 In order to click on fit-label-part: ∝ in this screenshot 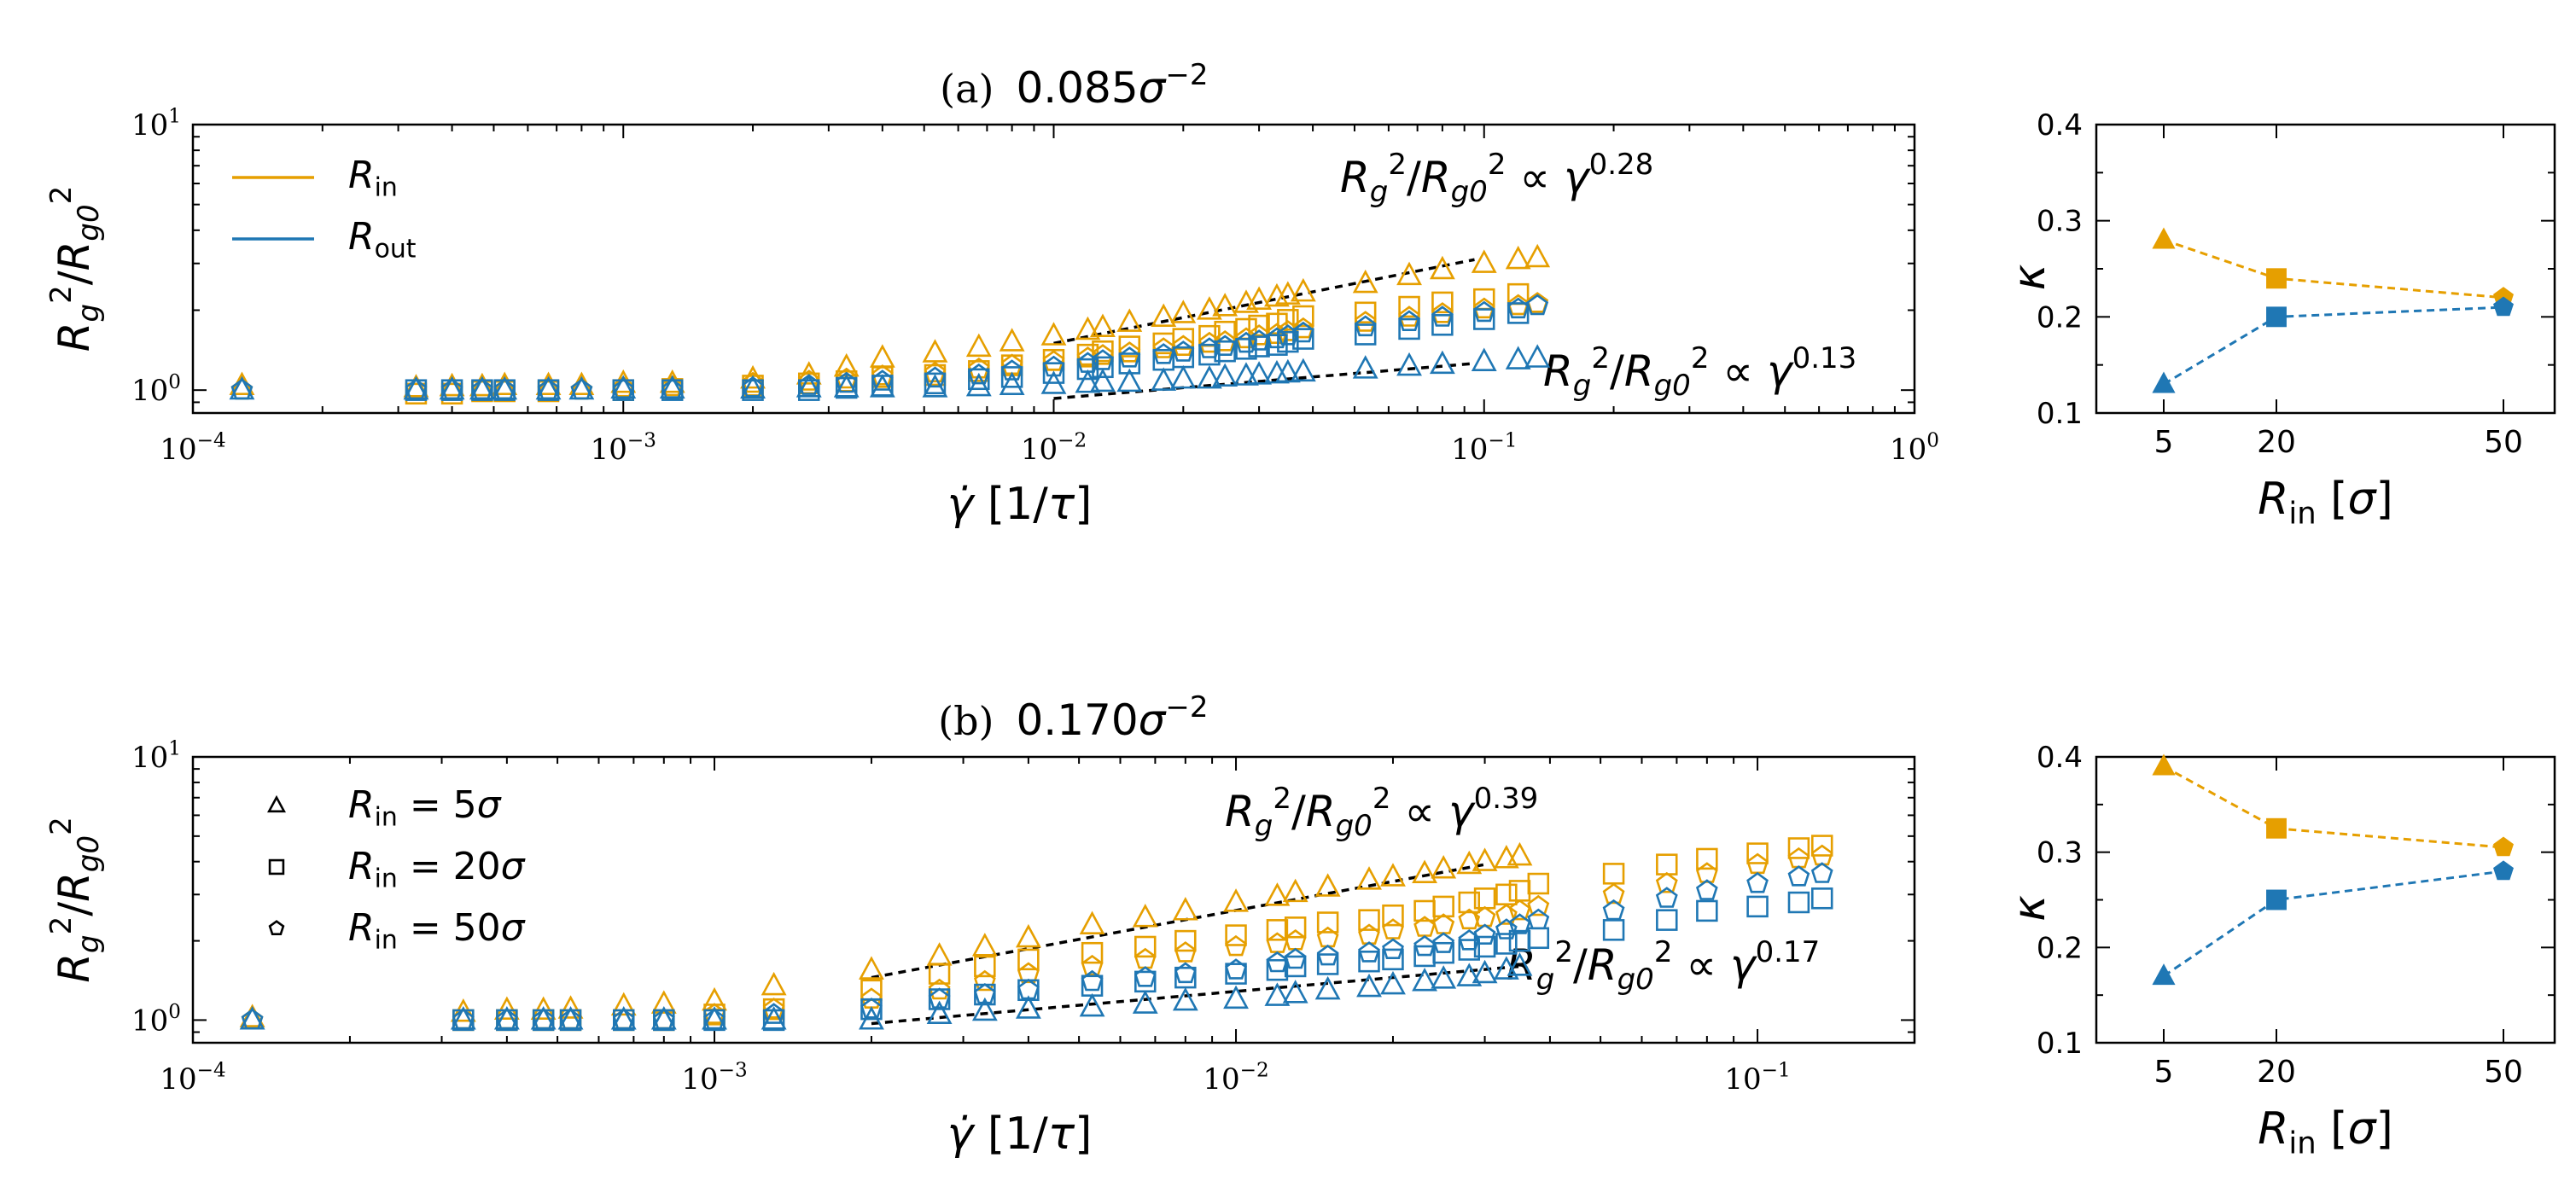, I will do `click(1738, 371)`.